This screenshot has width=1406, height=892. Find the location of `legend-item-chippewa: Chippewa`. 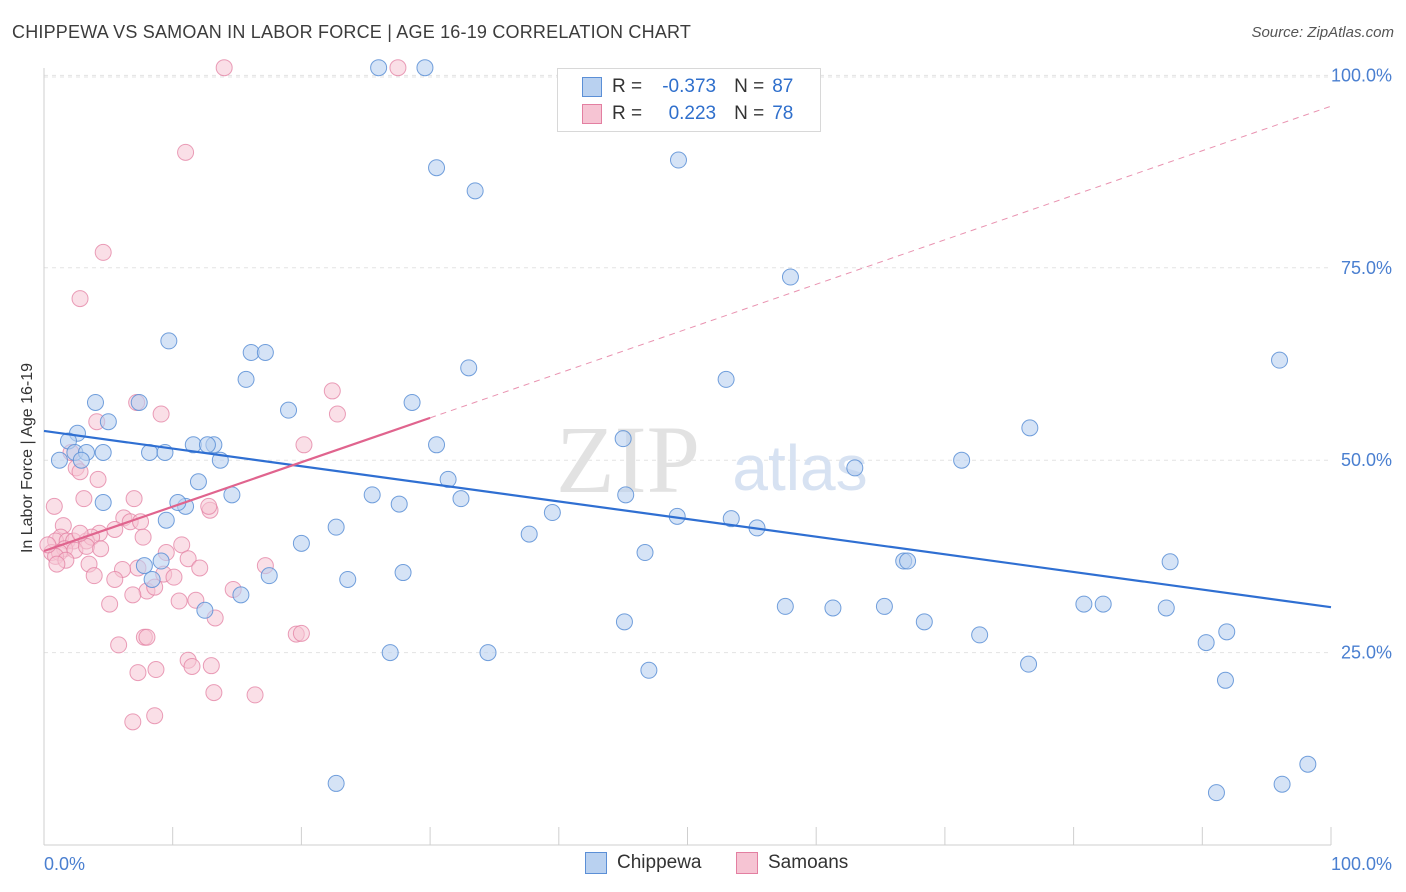

legend-item-chippewa: Chippewa is located at coordinates (643, 863).